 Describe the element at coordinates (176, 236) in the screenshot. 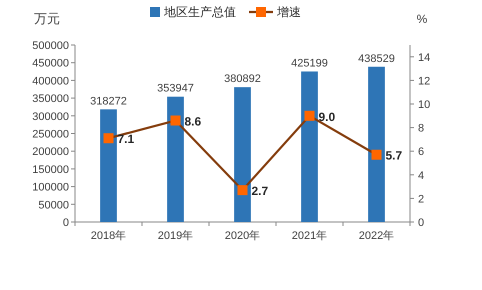

I see `x-tick-label: 2019年` at that location.